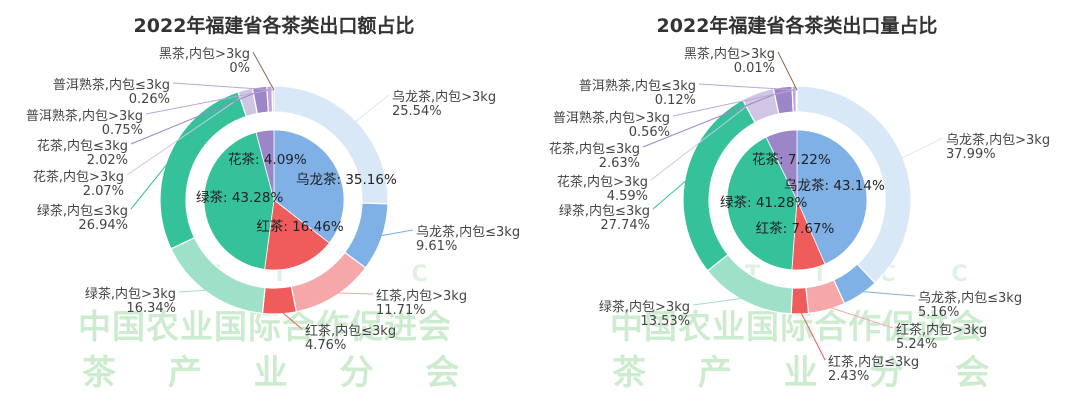  Describe the element at coordinates (111, 92) in the screenshot. I see `outer-label: 普洱熟茶,内包≤3kg 0.26%` at that location.